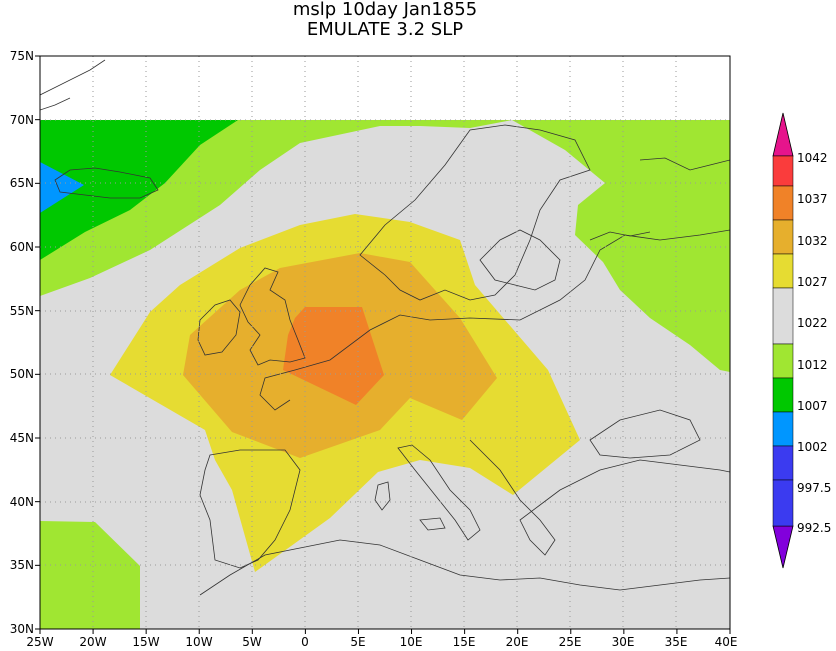 The image size is (836, 651). I want to click on y-tick-label: 75N, so click(22, 56).